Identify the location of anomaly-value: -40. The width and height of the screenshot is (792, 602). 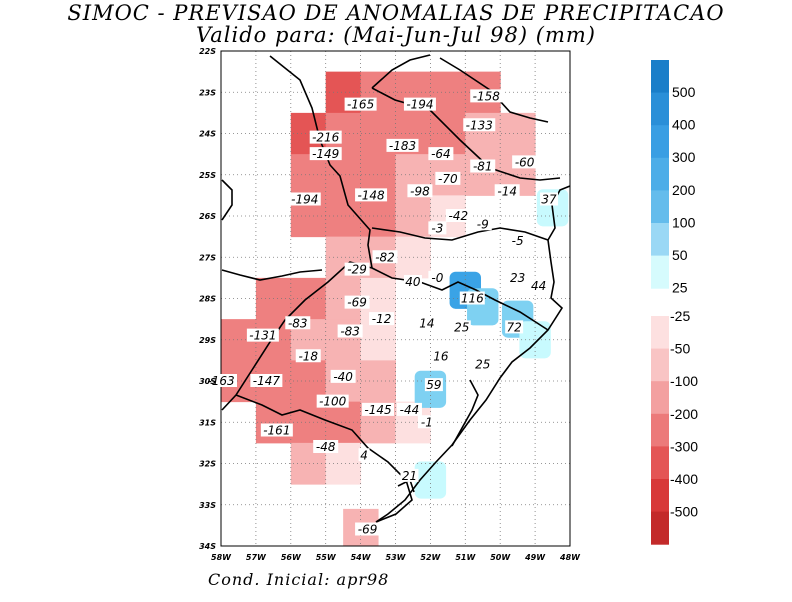
(343, 377).